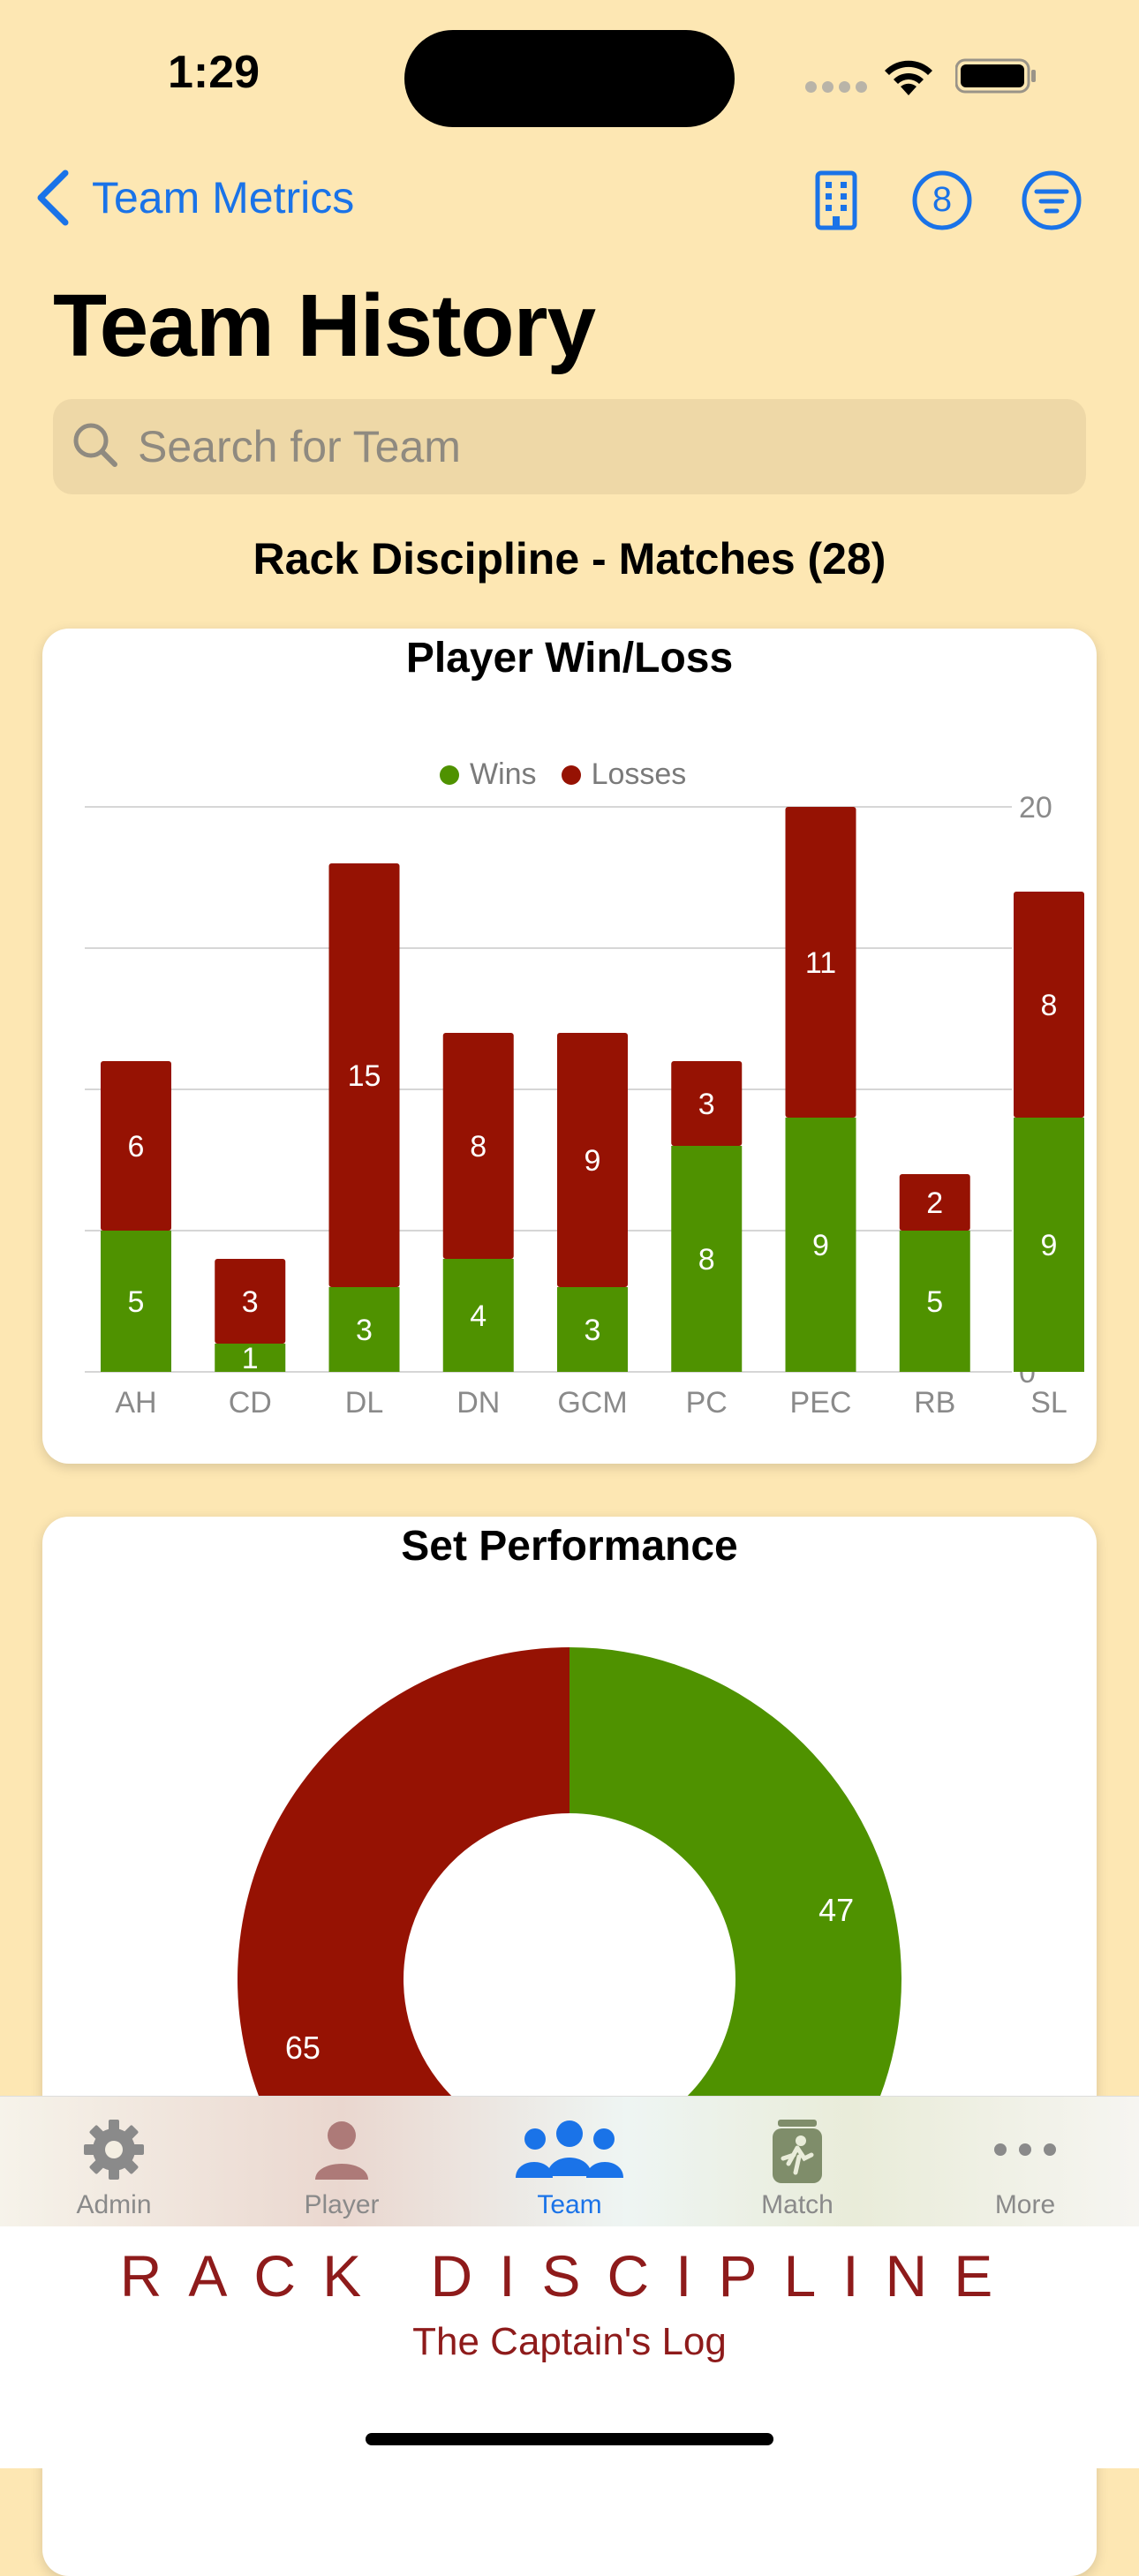  Describe the element at coordinates (223, 198) in the screenshot. I see `back-button-label: Team Metrics` at that location.